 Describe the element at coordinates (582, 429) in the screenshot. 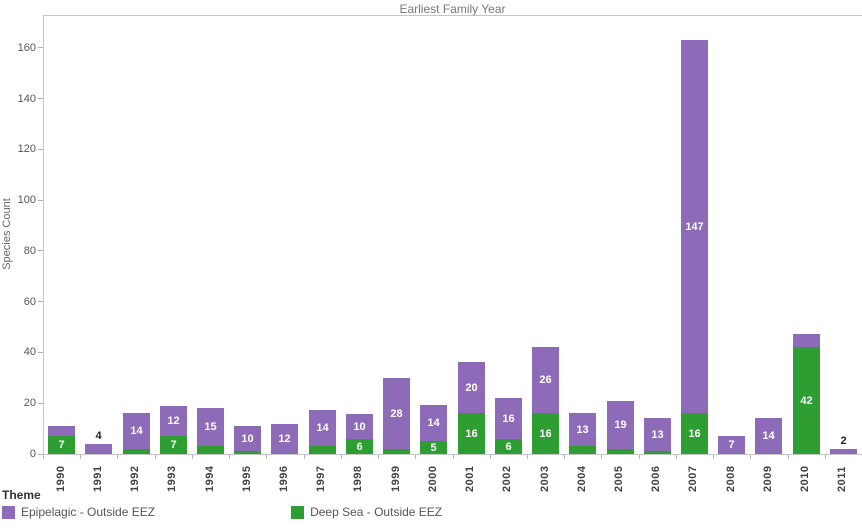

I see `bar-segment-epipelagic-2004` at that location.